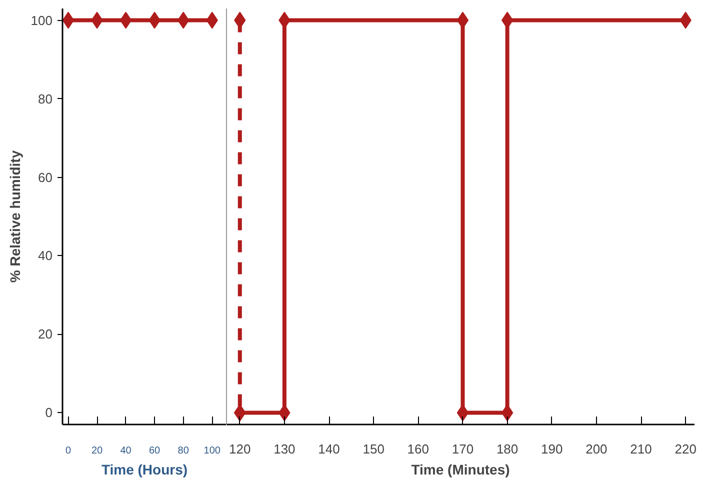 This screenshot has height=484, width=708. I want to click on x-tick-label: 210, so click(641, 449).